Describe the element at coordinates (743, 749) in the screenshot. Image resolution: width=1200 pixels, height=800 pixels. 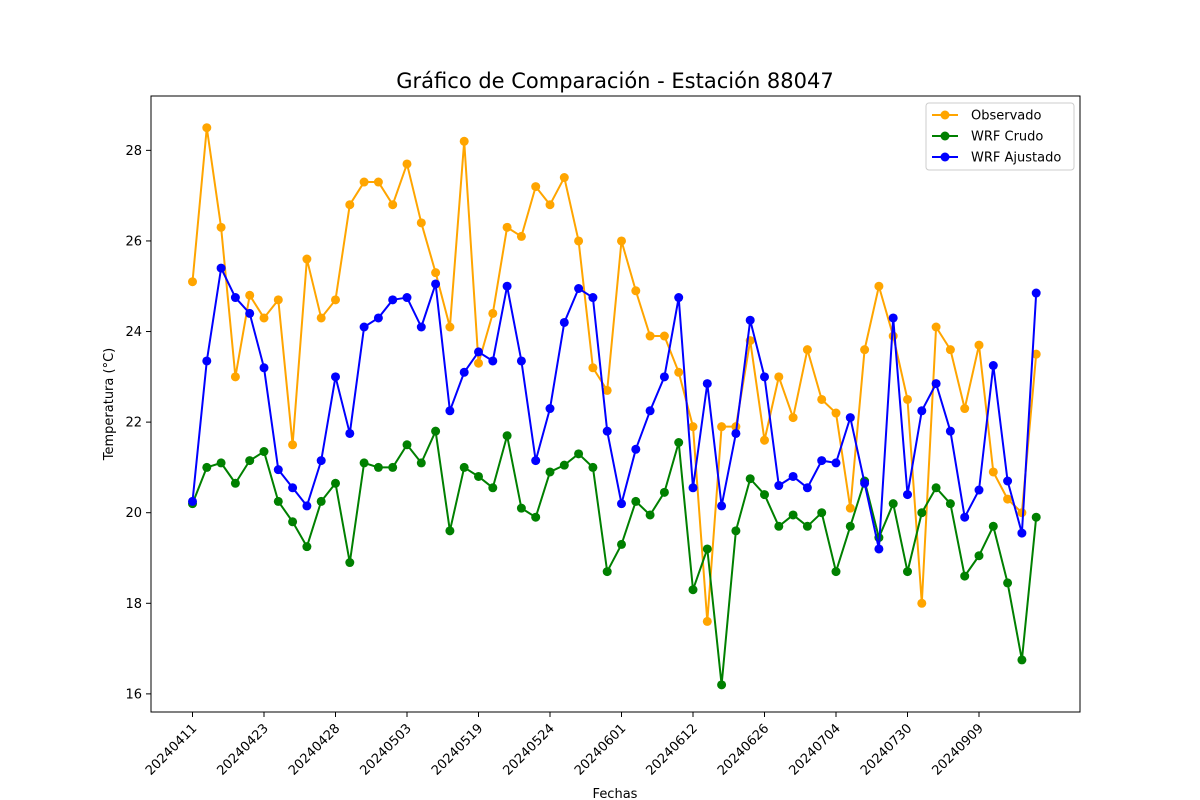
I see `x-tick-label: 20240626` at that location.